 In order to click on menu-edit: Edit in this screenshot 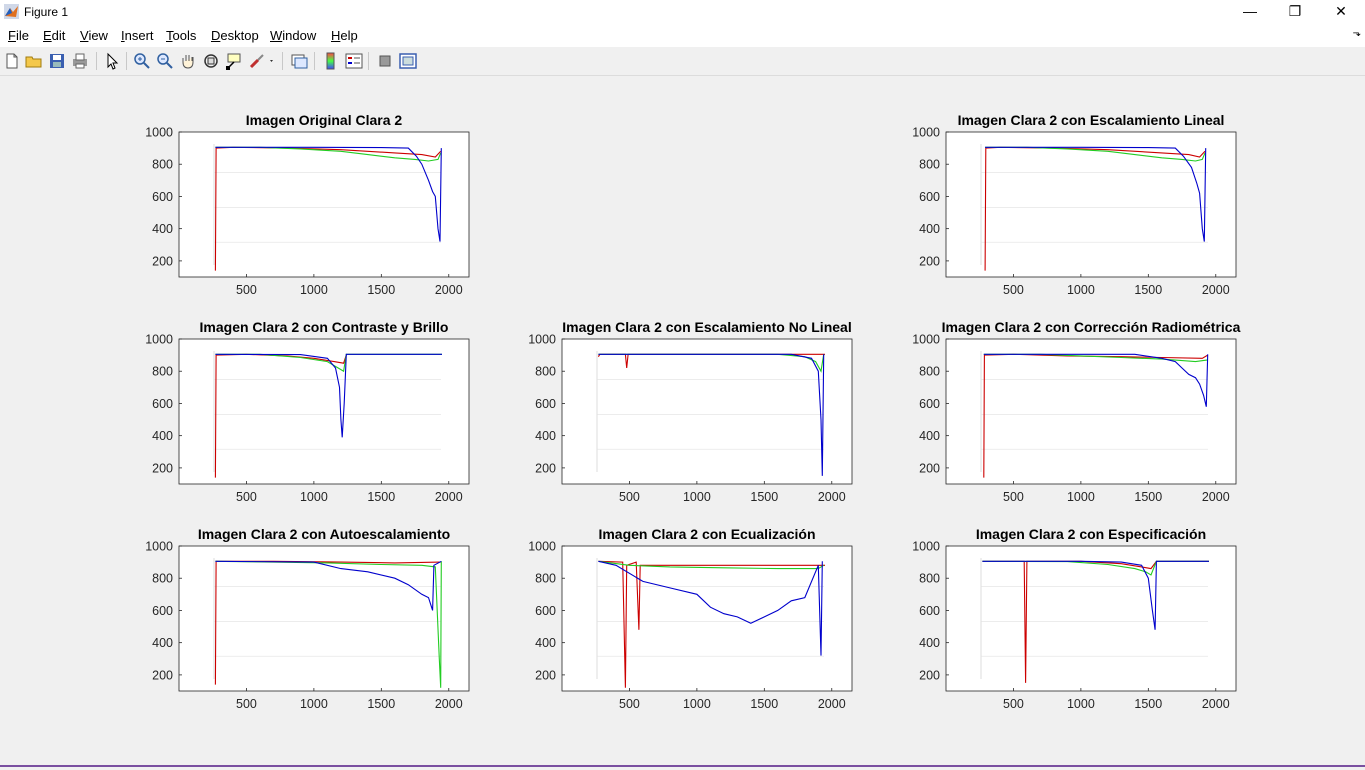, I will do `click(54, 35)`.